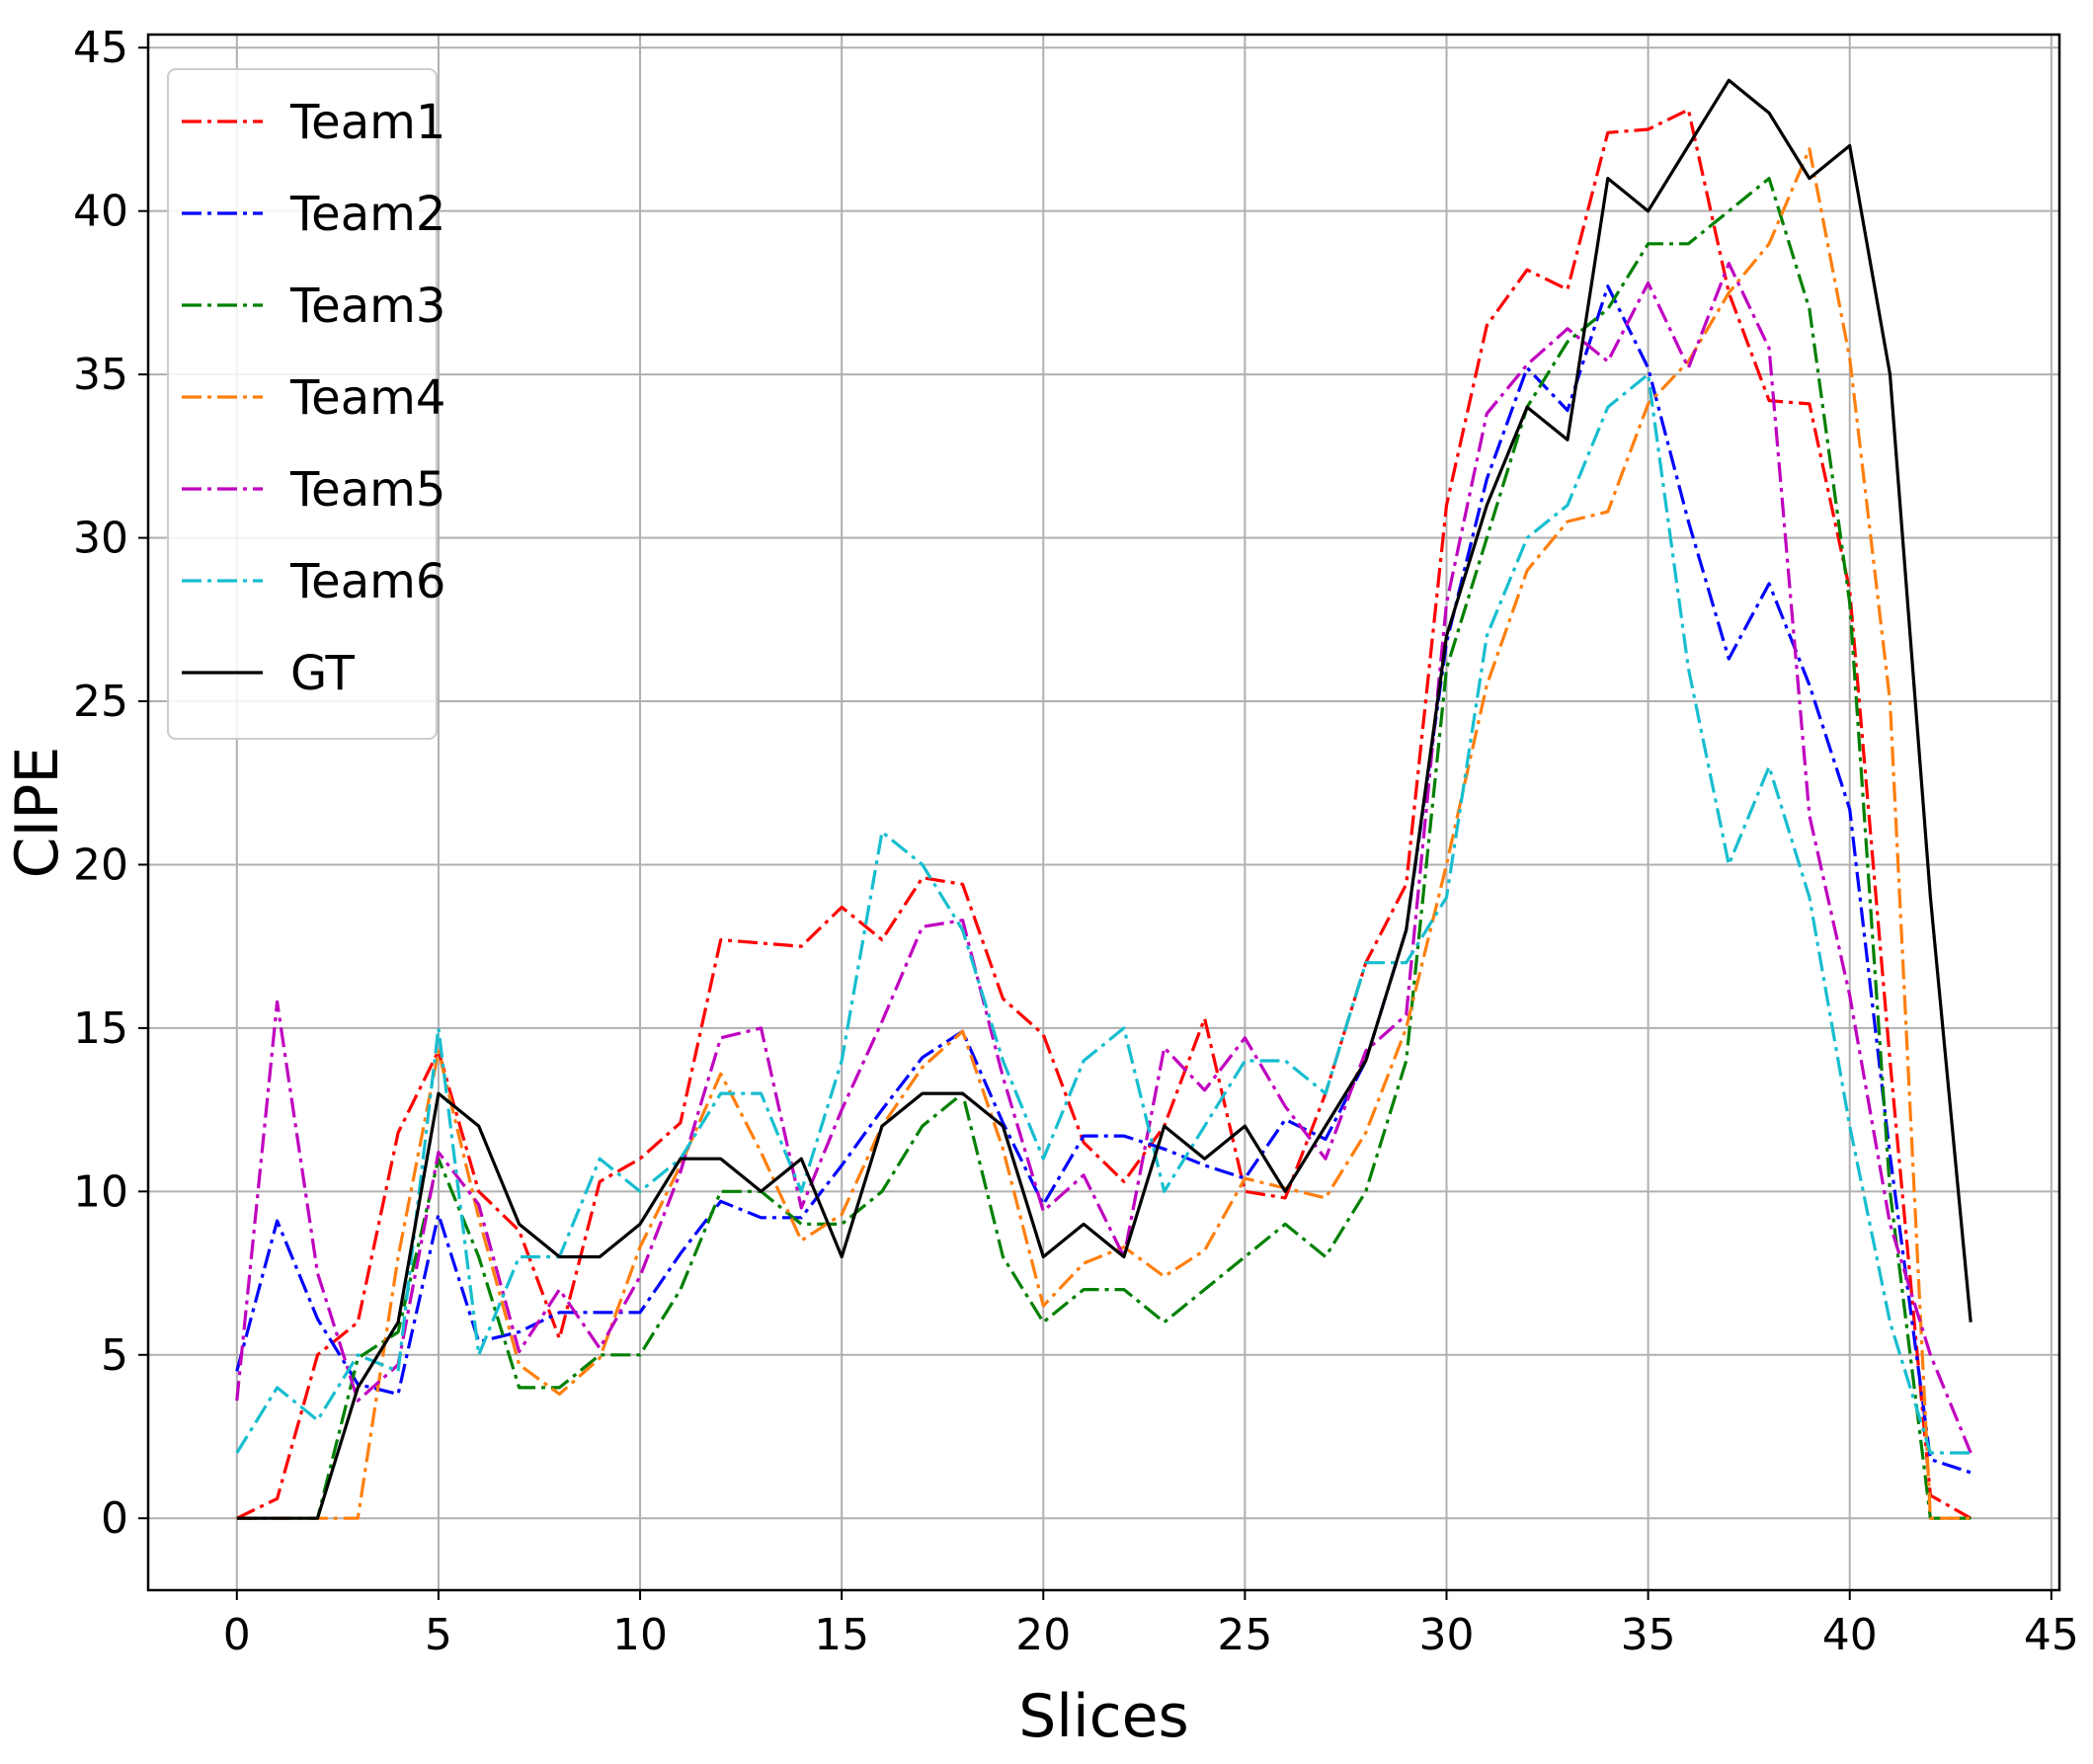  Describe the element at coordinates (841, 1635) in the screenshot. I see `x-tick-label: 15` at that location.